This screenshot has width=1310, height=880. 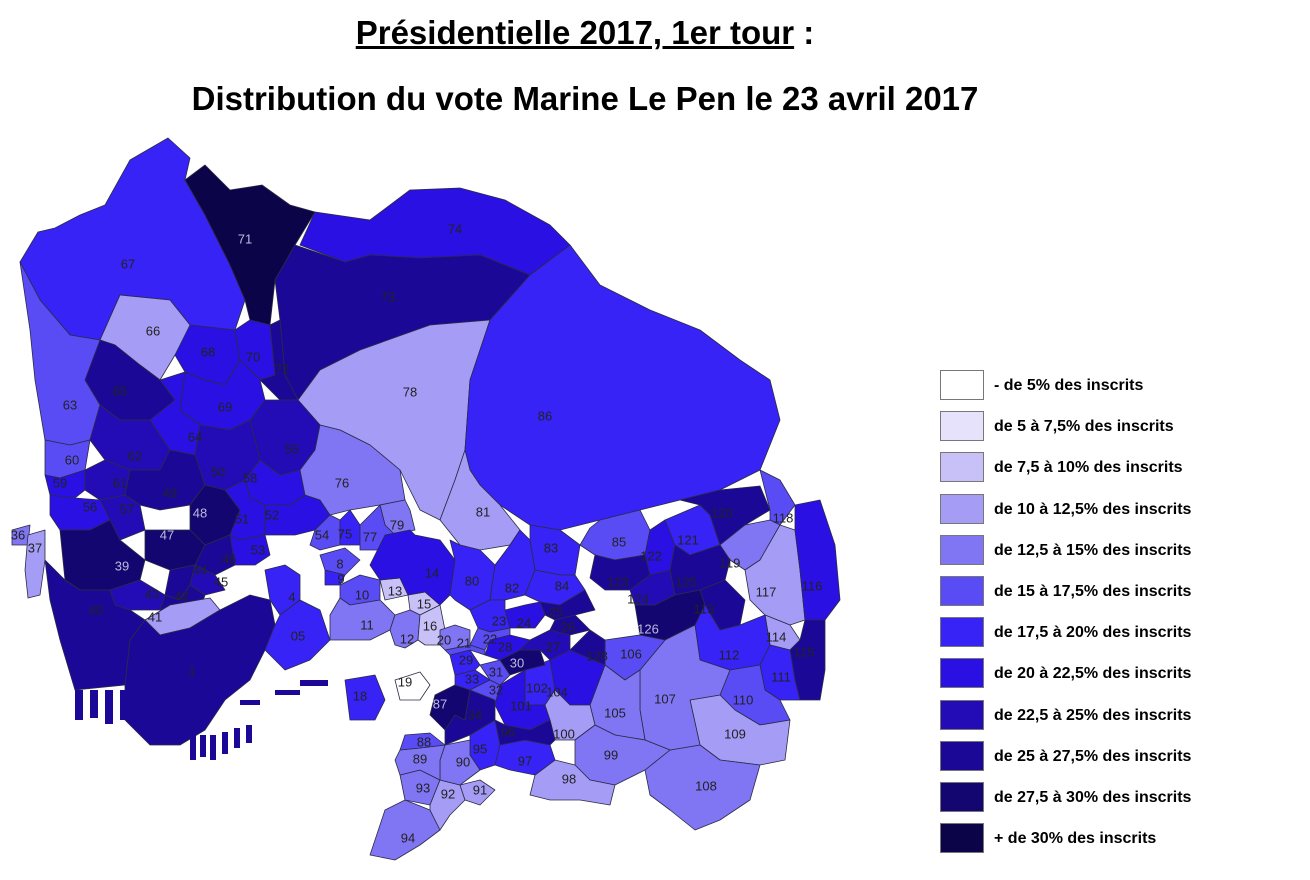 I want to click on legend-item: + de 30% des inscrits, so click(x=1105, y=843).